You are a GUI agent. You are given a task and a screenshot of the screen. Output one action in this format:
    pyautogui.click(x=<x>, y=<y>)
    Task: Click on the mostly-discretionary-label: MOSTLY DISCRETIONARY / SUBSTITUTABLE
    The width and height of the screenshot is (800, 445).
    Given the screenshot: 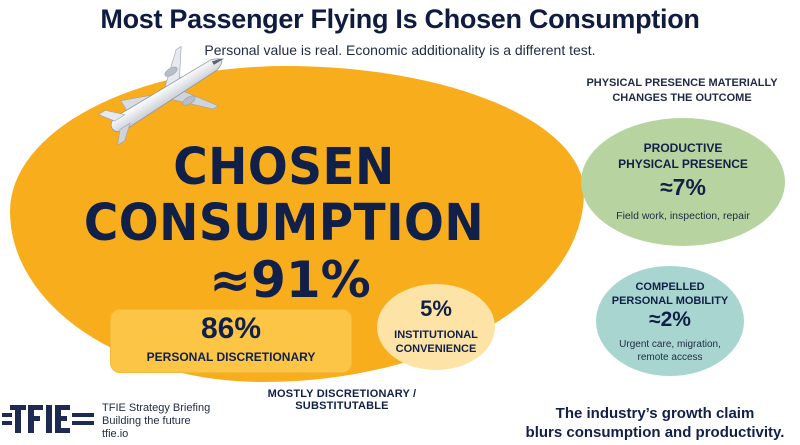 What is the action you would take?
    pyautogui.click(x=342, y=400)
    